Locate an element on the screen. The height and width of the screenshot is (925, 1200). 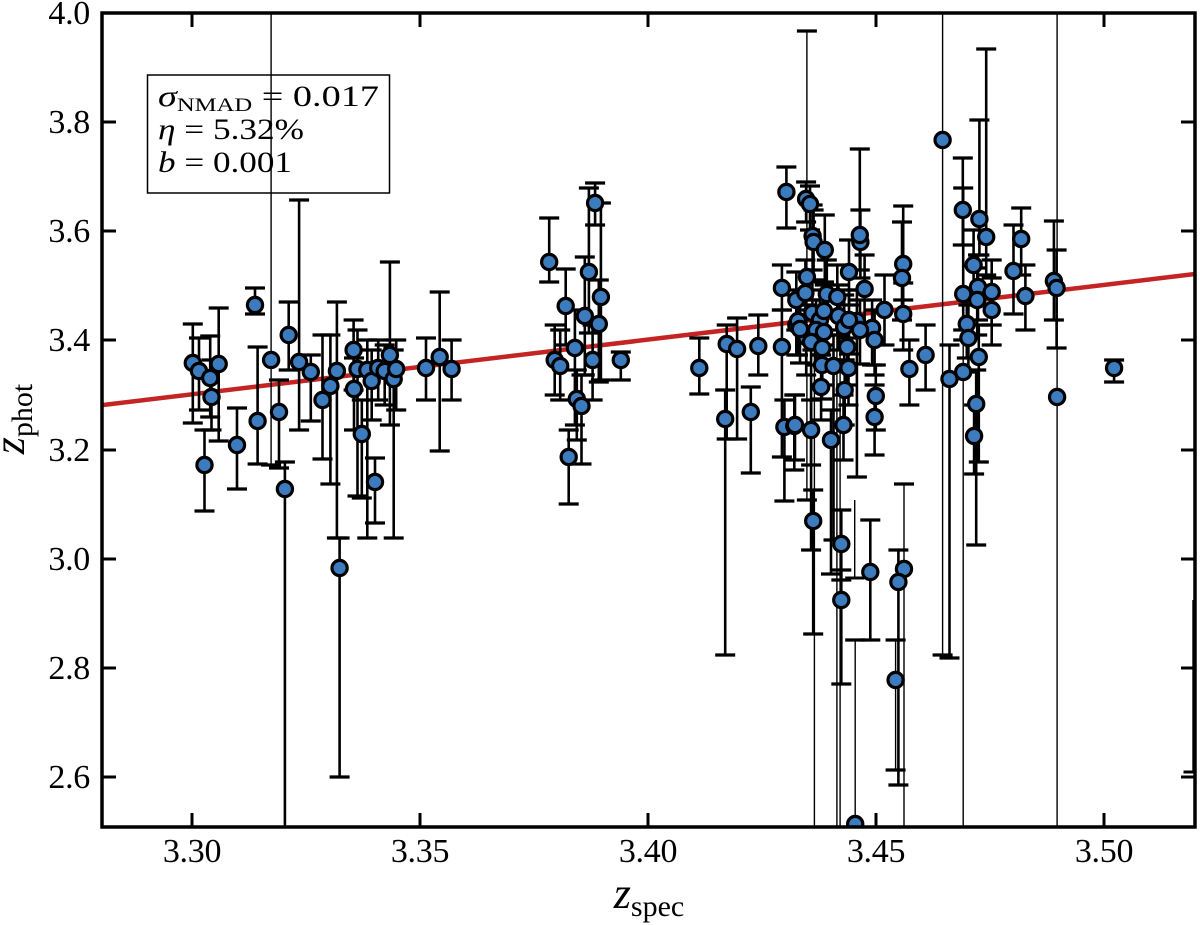
svg-text: 3.40 is located at coordinates (648, 851).